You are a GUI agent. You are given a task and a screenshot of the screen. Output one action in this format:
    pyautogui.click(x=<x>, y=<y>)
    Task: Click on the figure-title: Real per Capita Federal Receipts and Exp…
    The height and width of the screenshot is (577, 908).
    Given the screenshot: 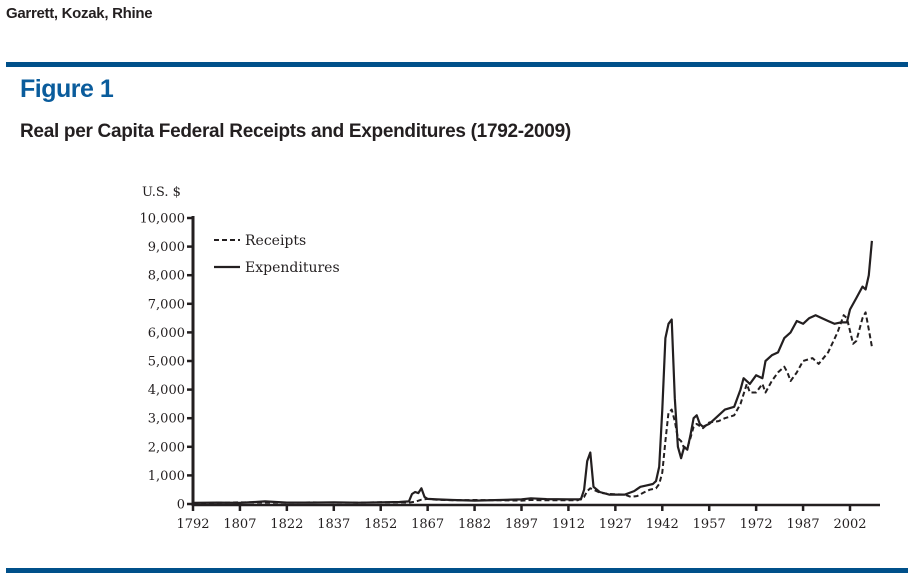 What is the action you would take?
    pyautogui.click(x=295, y=131)
    